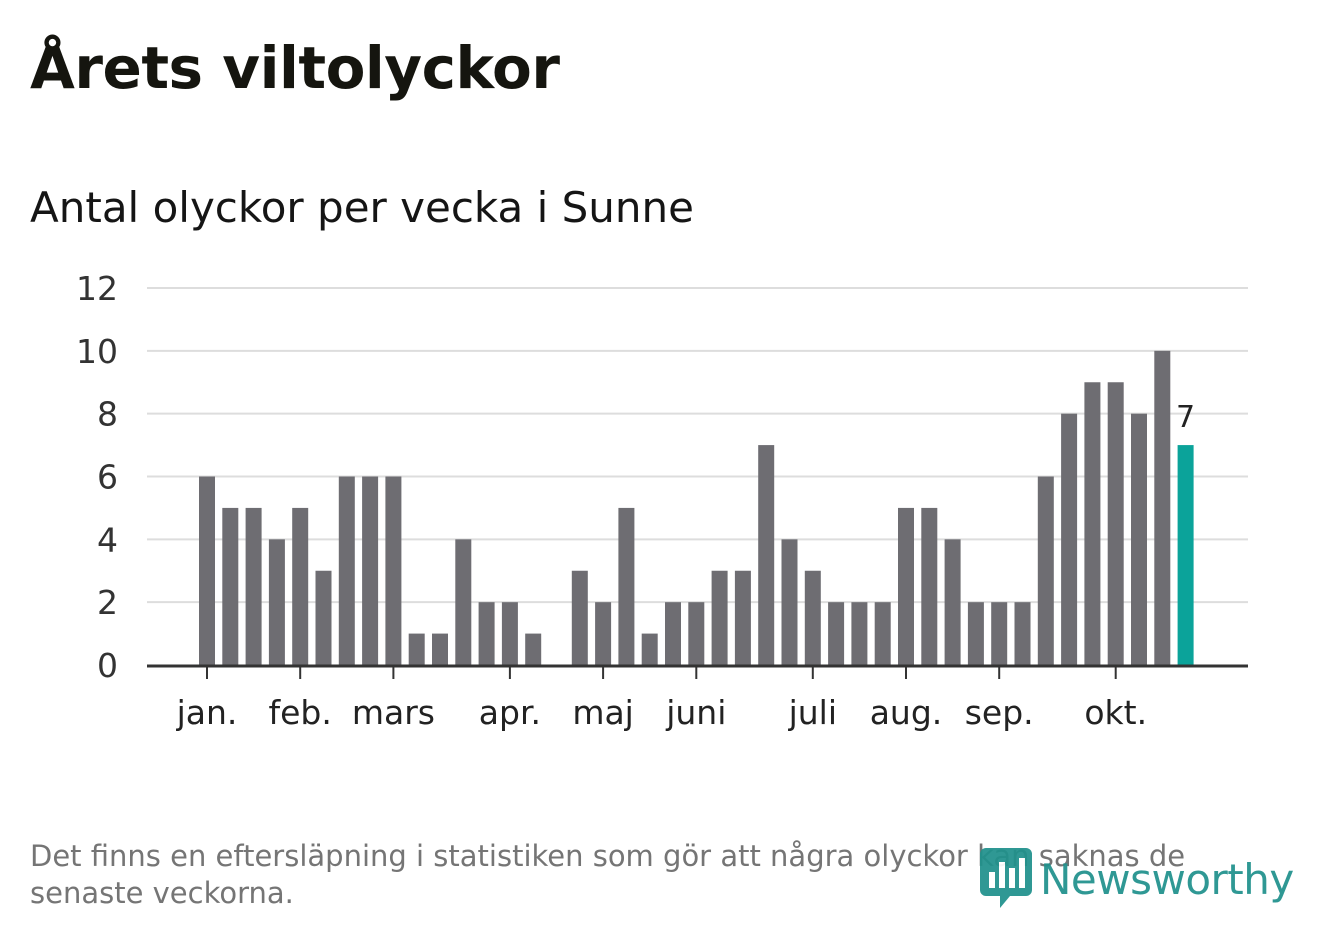  I want to click on logo-text: Newsworthy, so click(1167, 879).